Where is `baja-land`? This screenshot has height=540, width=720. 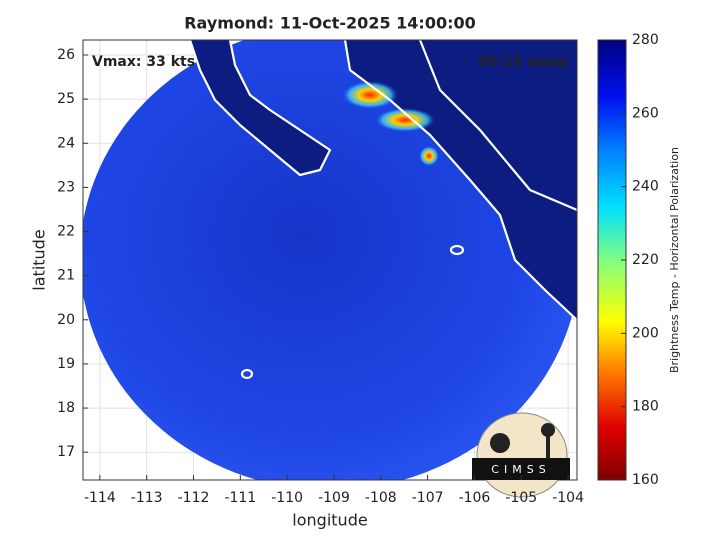 baja-land is located at coordinates (260, 107).